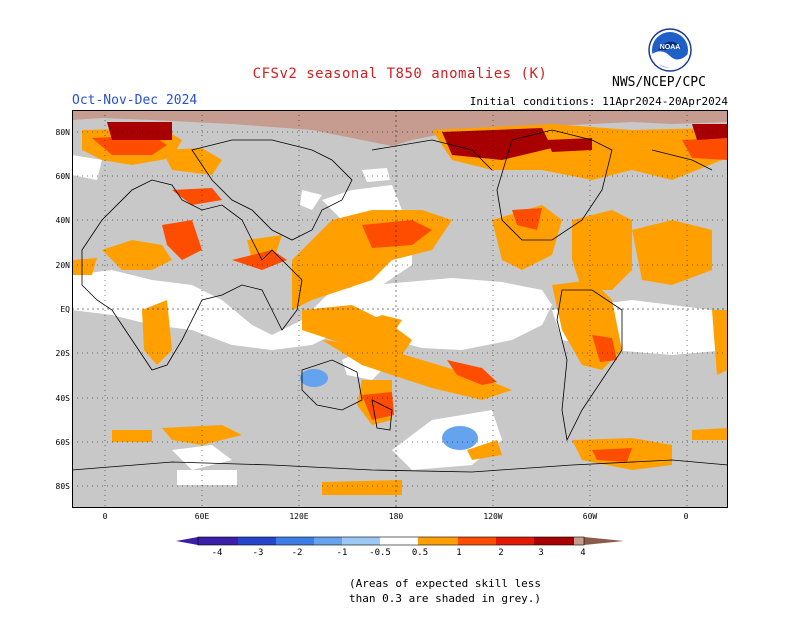  What do you see at coordinates (389, 409) in the screenshot?
I see `anomaly-neg` at bounding box center [389, 409].